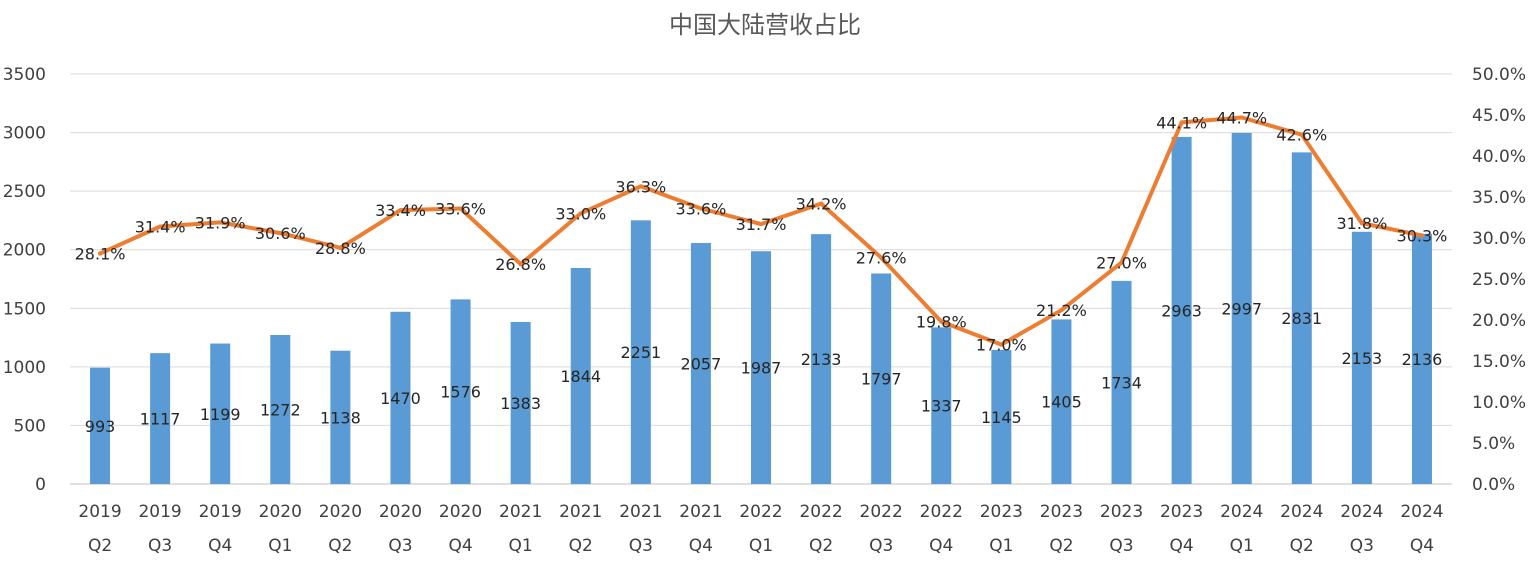  I want to click on line-value-label: 30.3%, so click(1422, 236).